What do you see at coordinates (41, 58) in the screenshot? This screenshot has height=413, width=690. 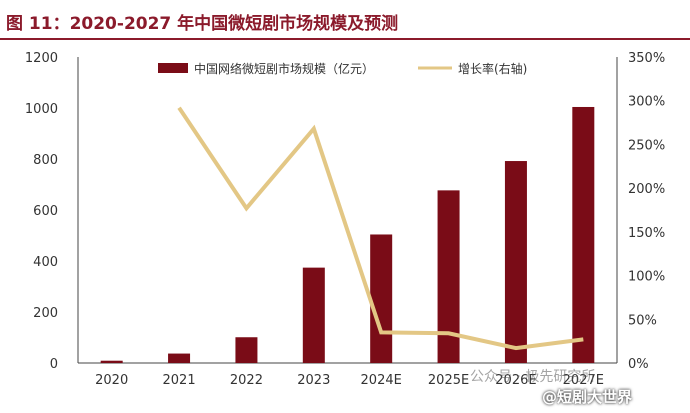 I see `y-left-tick-label: 1200` at bounding box center [41, 58].